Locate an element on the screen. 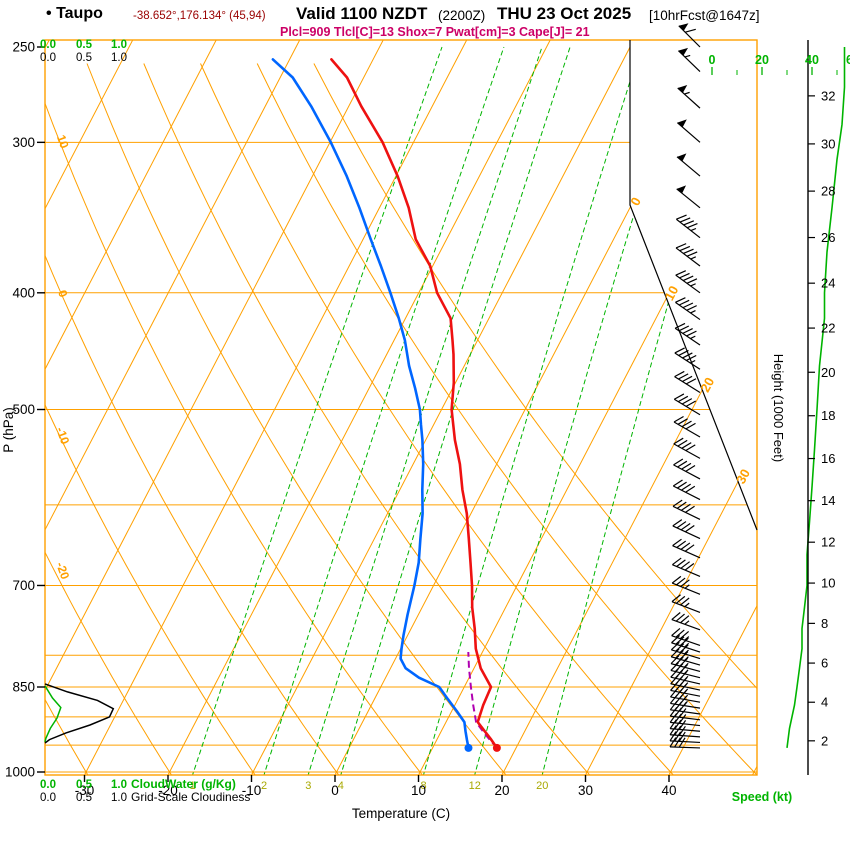 The width and height of the screenshot is (850, 860). station-name: Taupo is located at coordinates (79, 13).